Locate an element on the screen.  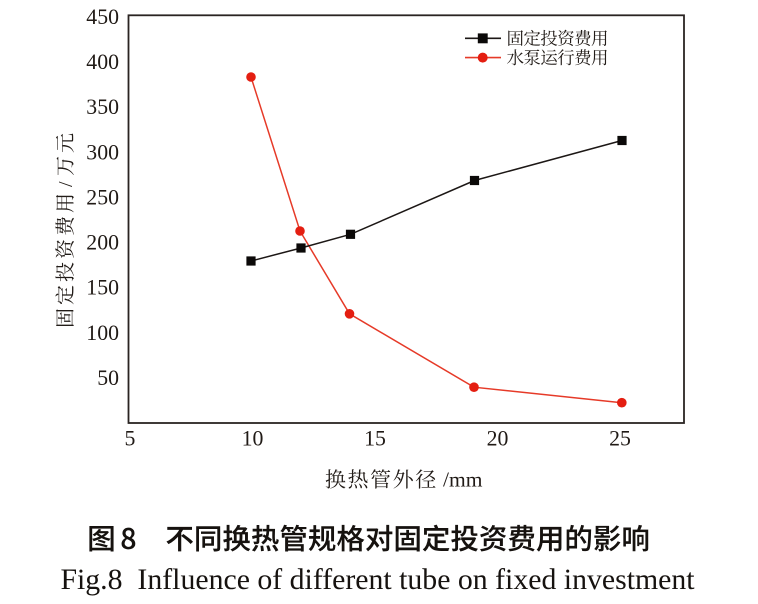
svg-text: 50 is located at coordinates (108, 378).